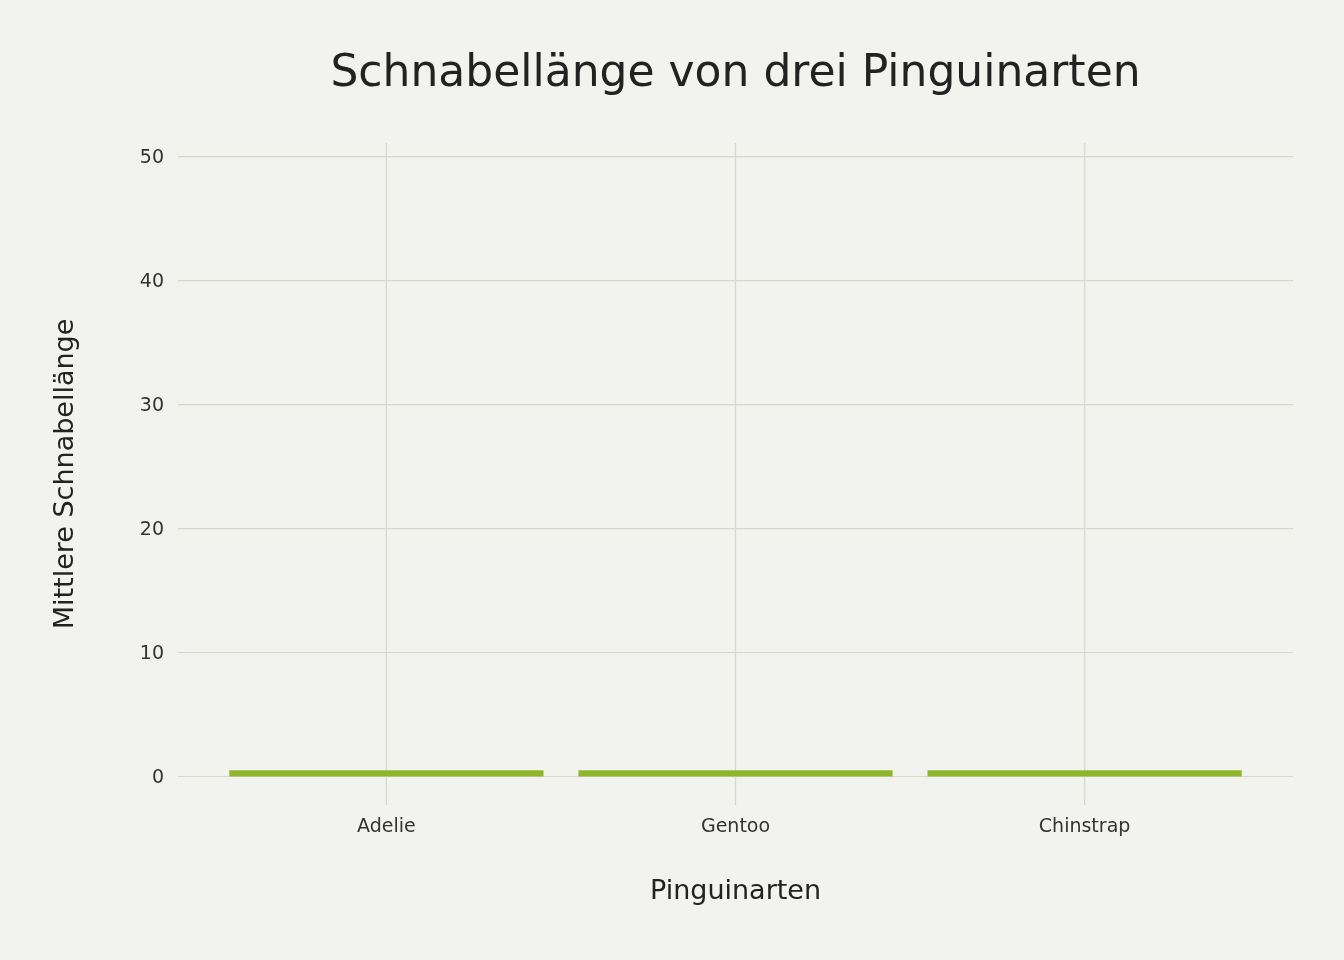  Describe the element at coordinates (151, 280) in the screenshot. I see `y-tick-label: 40` at that location.